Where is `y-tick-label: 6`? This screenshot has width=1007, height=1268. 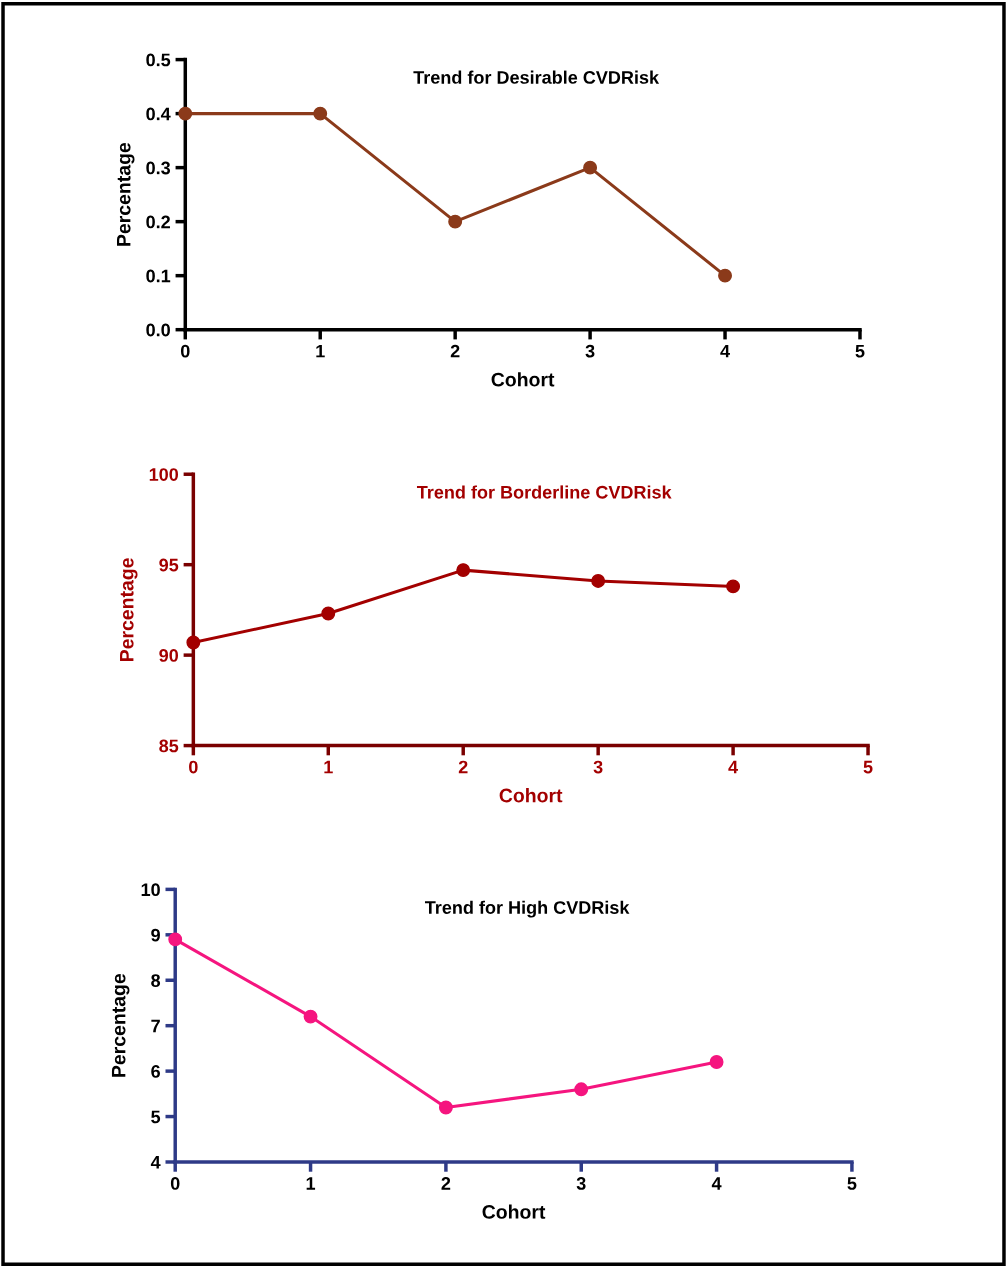 y-tick-label: 6 is located at coordinates (155, 1071).